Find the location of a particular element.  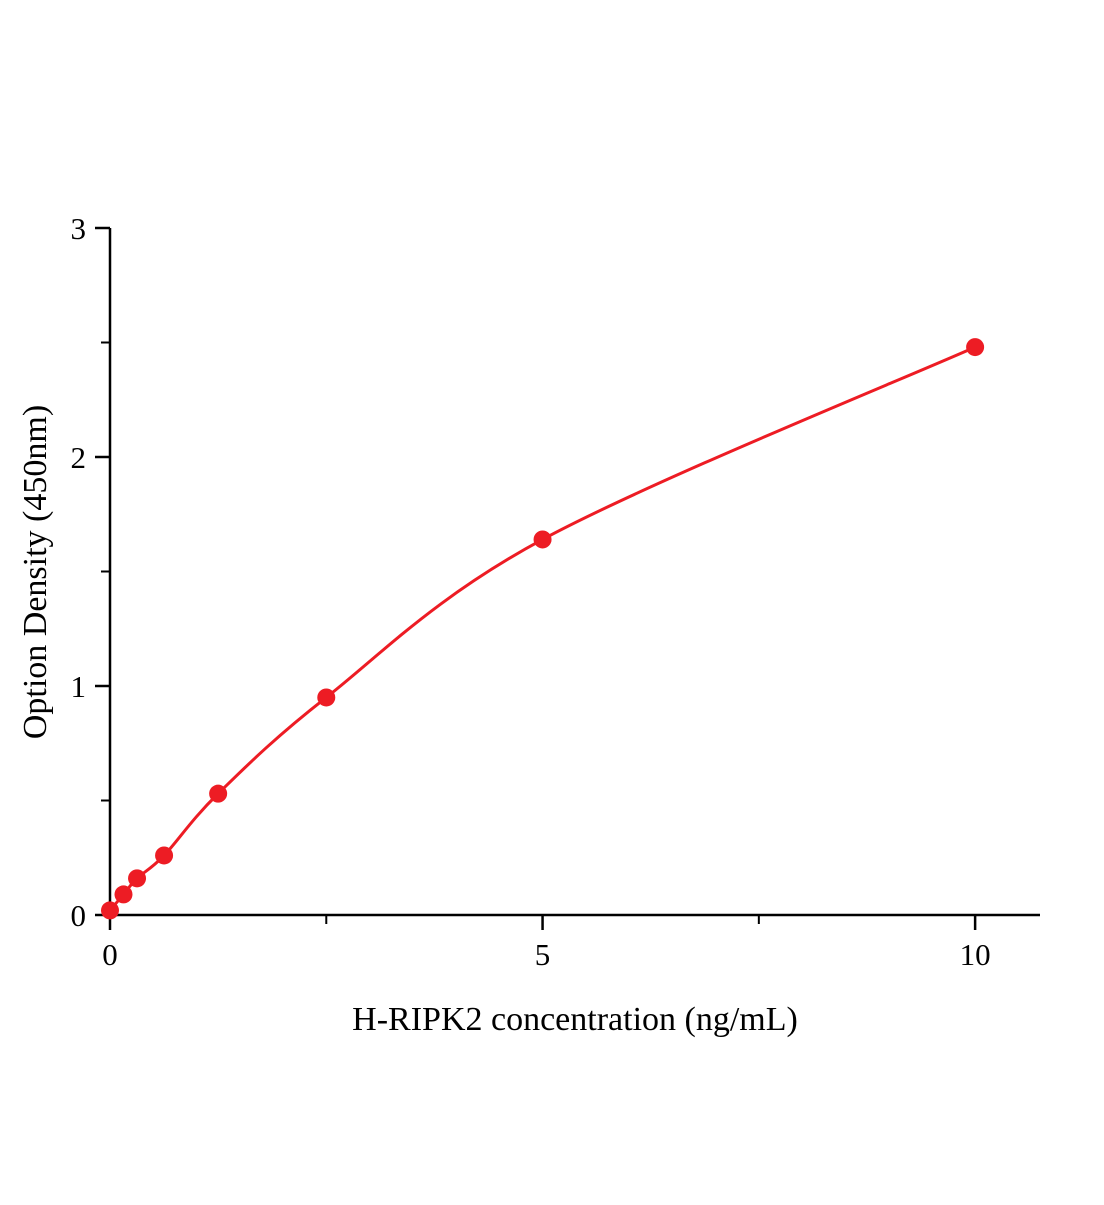

x-tick-label: 10 is located at coordinates (975, 954).